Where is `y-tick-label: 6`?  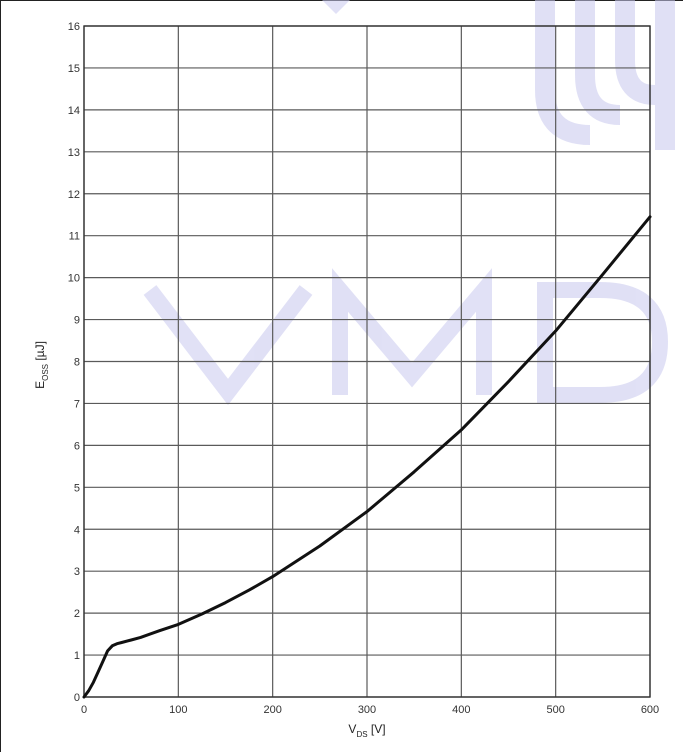 y-tick-label: 6 is located at coordinates (77, 446).